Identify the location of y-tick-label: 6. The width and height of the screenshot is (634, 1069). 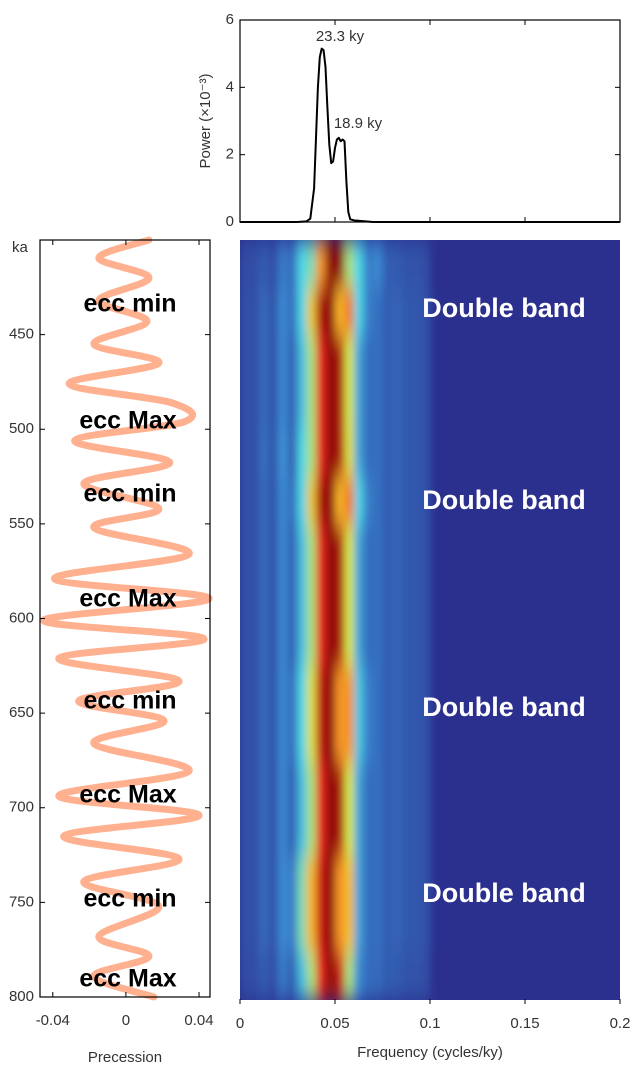
(230, 19).